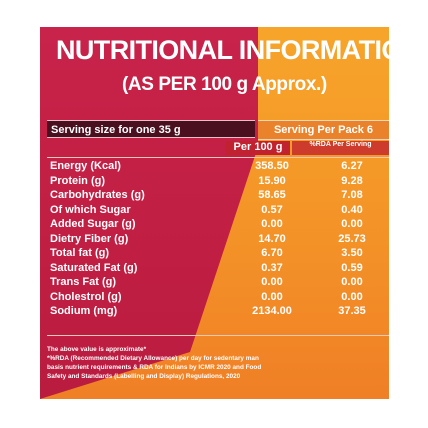  What do you see at coordinates (352, 180) in the screenshot?
I see `rda-value: 9.28` at bounding box center [352, 180].